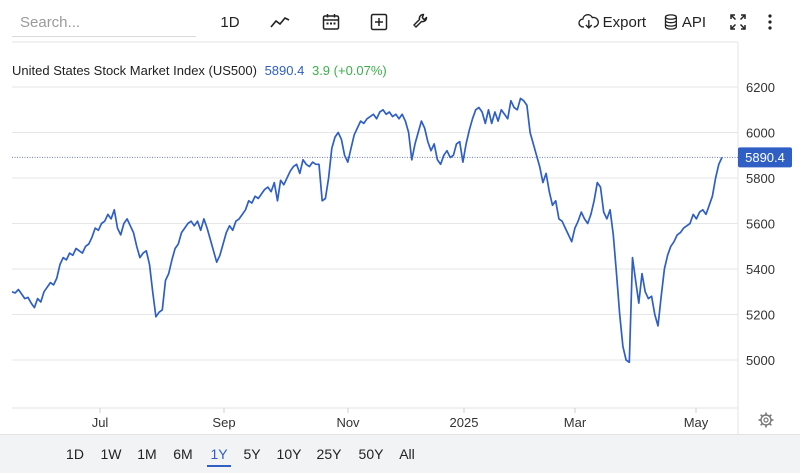 The width and height of the screenshot is (800, 473). I want to click on index-price: 5890.4, so click(284, 70).